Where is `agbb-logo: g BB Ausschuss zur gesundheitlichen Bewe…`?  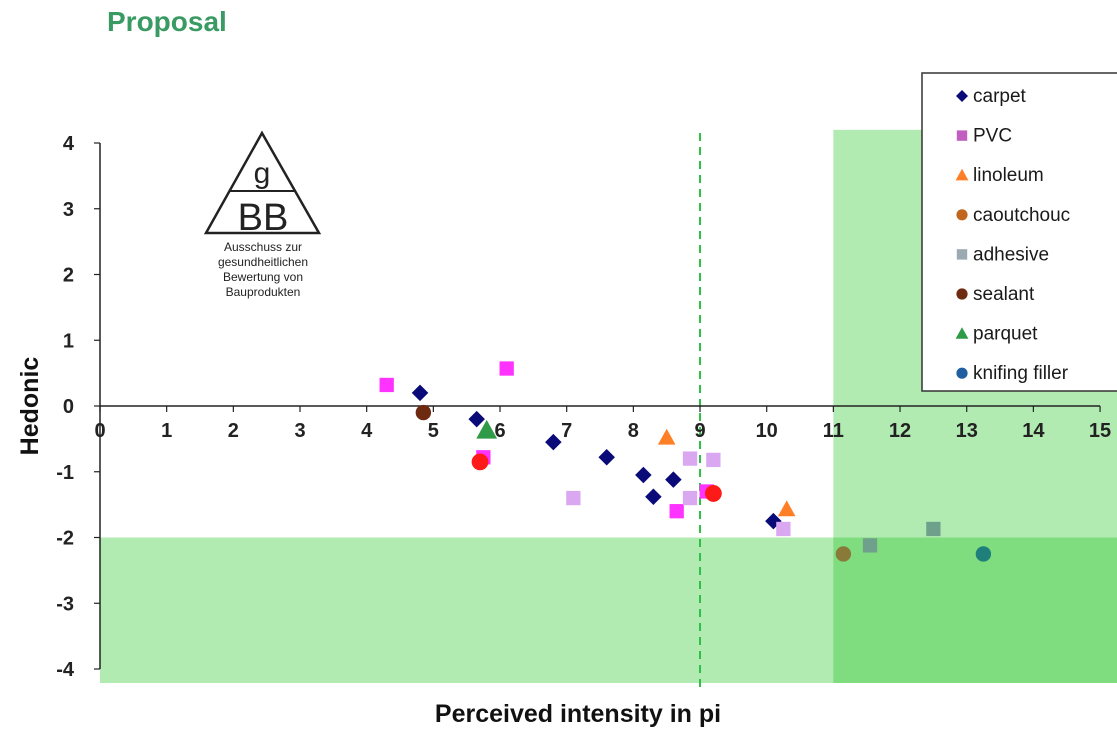 agbb-logo: g BB Ausschuss zur gesundheitlichen Bewe… is located at coordinates (262, 214).